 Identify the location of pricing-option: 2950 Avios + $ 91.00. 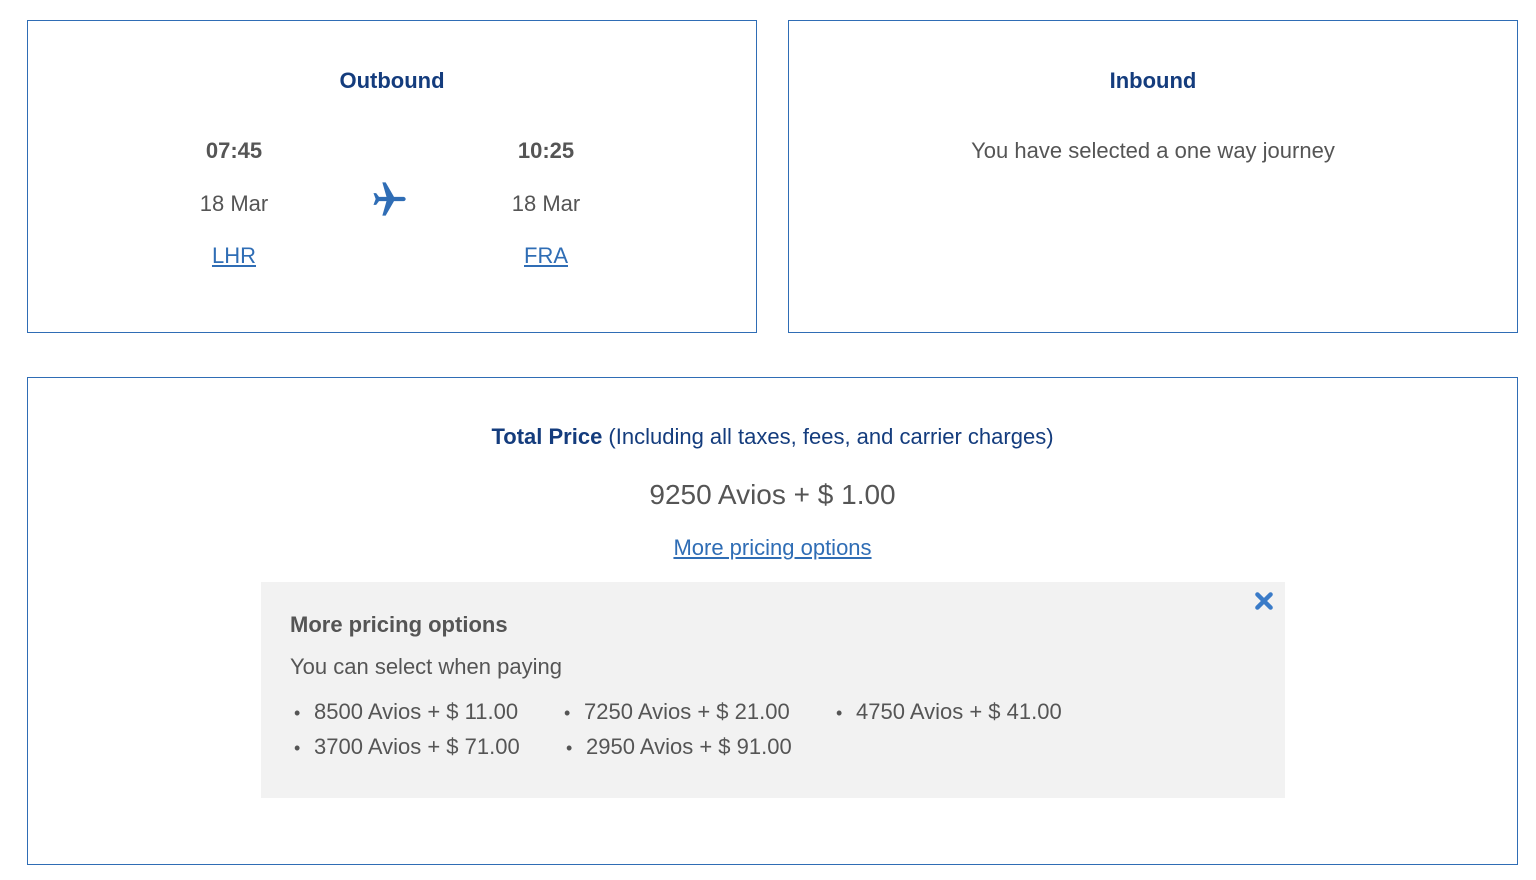
(679, 747).